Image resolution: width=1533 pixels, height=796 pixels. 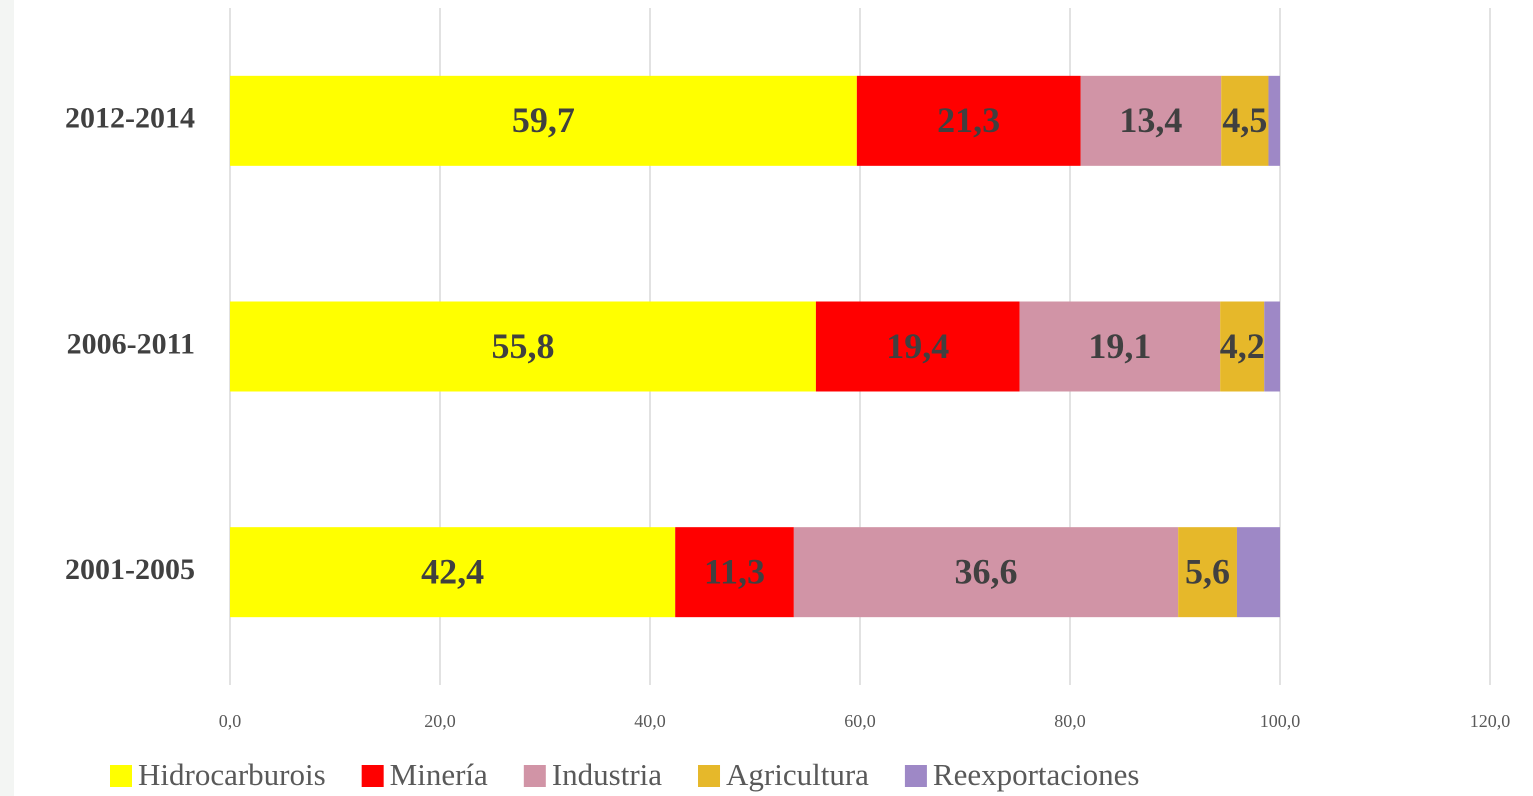 What do you see at coordinates (230, 721) in the screenshot?
I see `x-tick-label: 0,0` at bounding box center [230, 721].